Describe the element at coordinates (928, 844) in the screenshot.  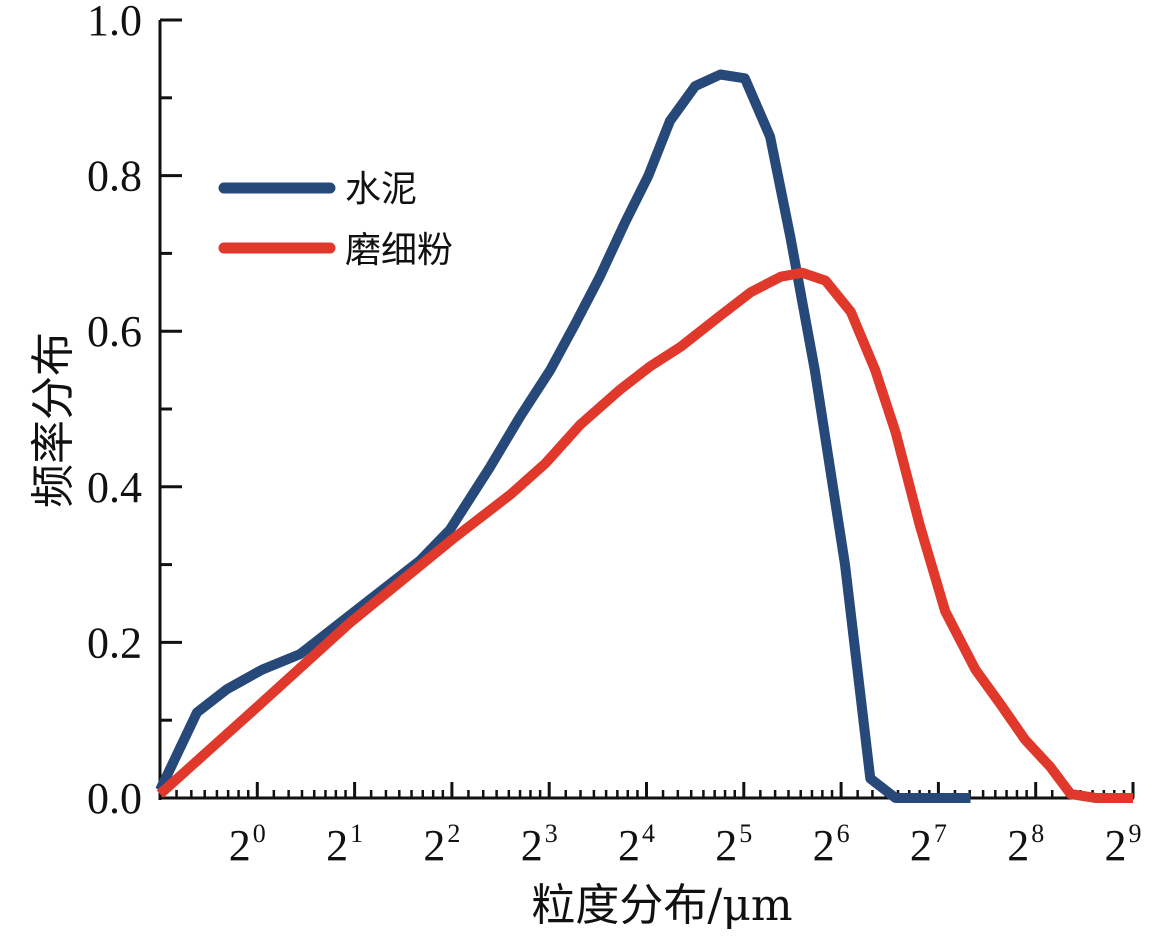
I see `x-tick-label: 27` at that location.